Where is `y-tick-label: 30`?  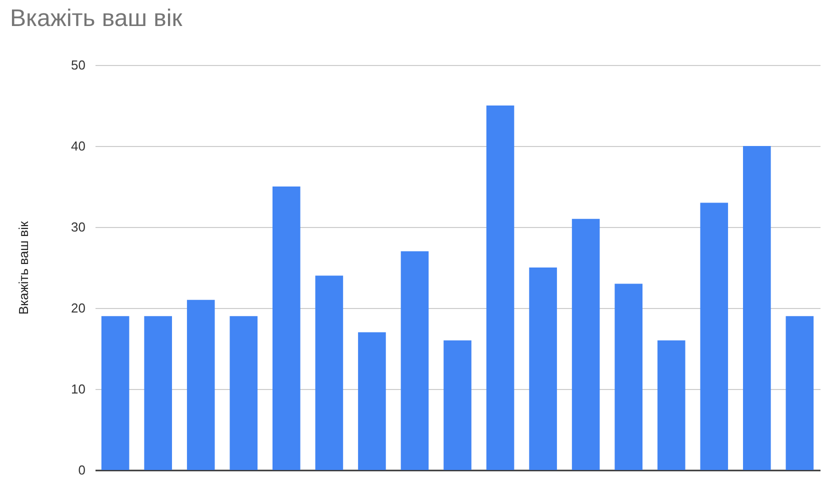
y-tick-label: 30 is located at coordinates (78, 227).